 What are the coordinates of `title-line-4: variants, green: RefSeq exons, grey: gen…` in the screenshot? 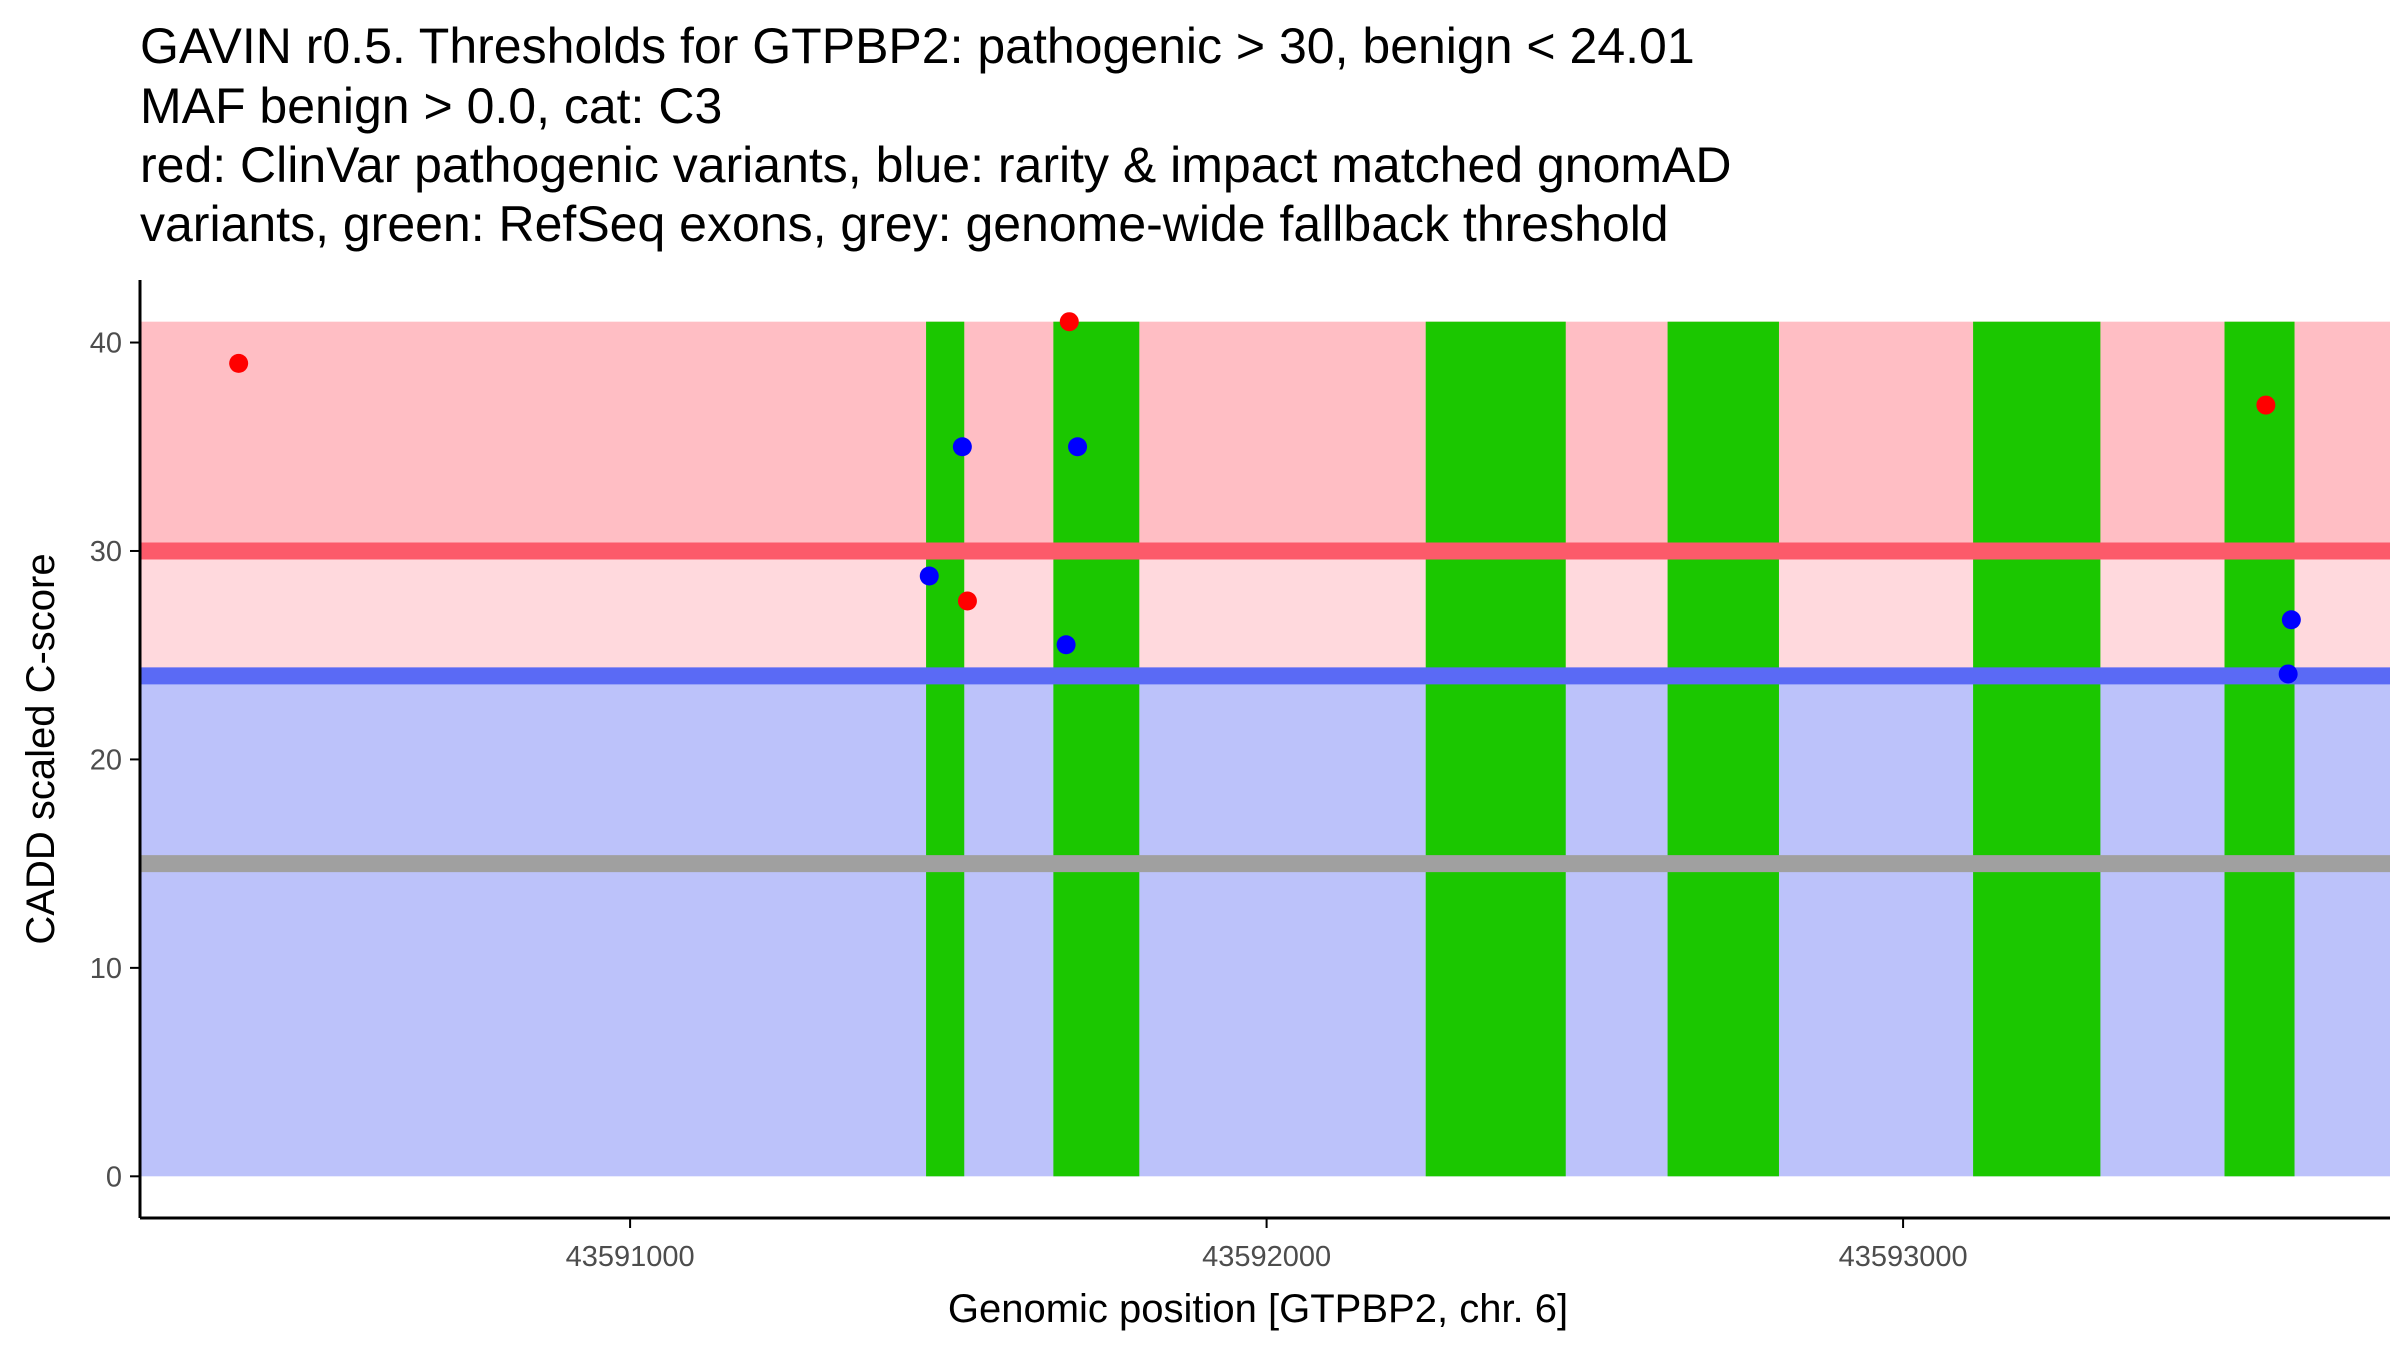 It's located at (904, 224).